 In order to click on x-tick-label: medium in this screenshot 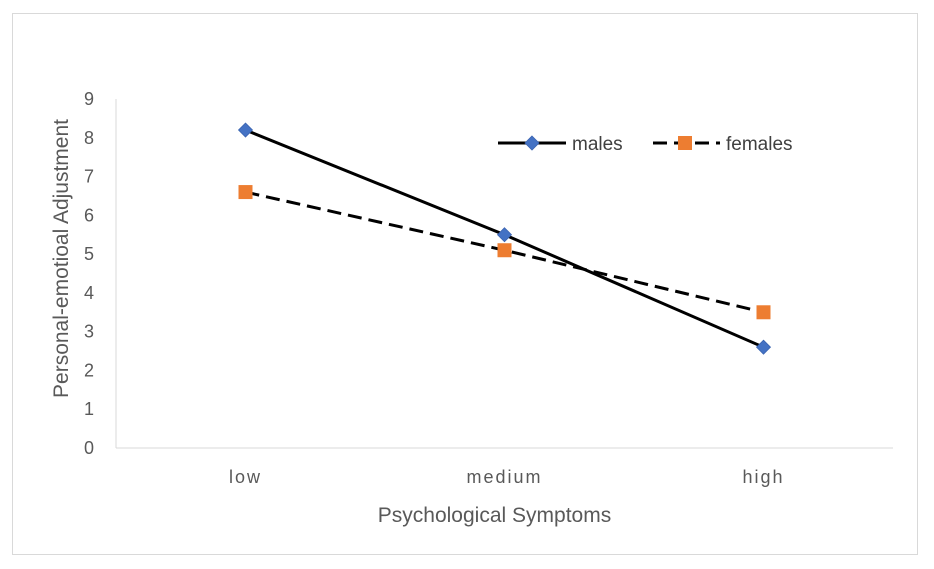, I will do `click(504, 477)`.